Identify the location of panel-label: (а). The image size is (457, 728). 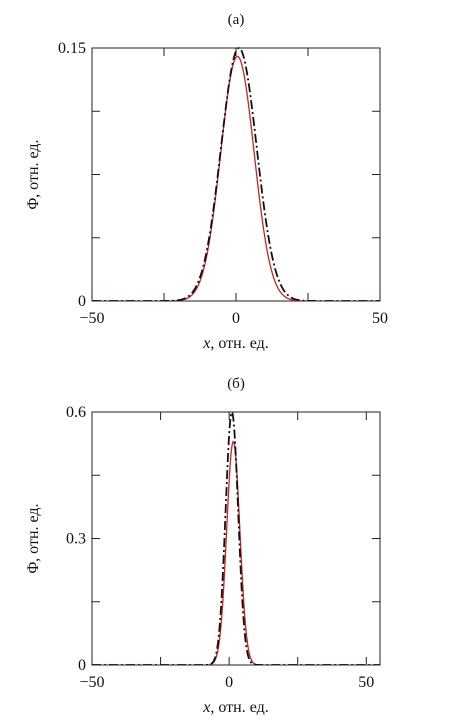
(236, 20).